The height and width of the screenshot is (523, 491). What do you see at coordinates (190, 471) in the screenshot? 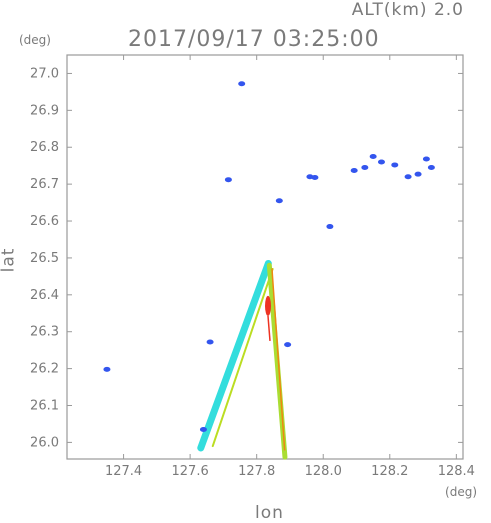
I see `x-tick-label: 127.6` at bounding box center [190, 471].